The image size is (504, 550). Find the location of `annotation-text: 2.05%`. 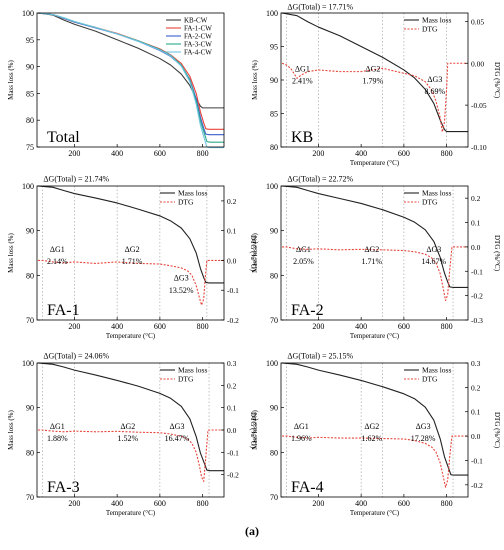

annotation-text: 2.05% is located at coordinates (303, 261).